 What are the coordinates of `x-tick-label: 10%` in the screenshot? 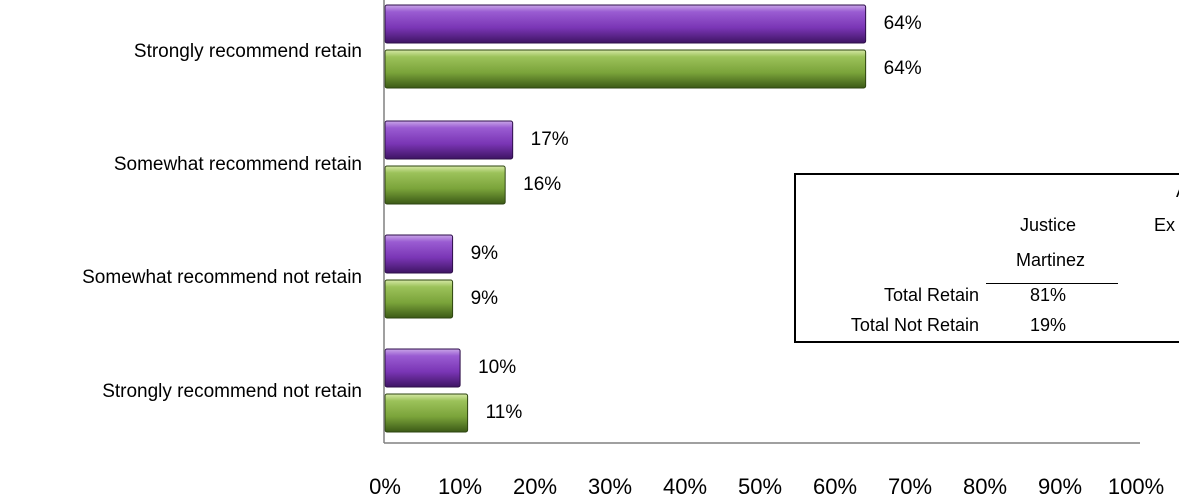 It's located at (460, 486).